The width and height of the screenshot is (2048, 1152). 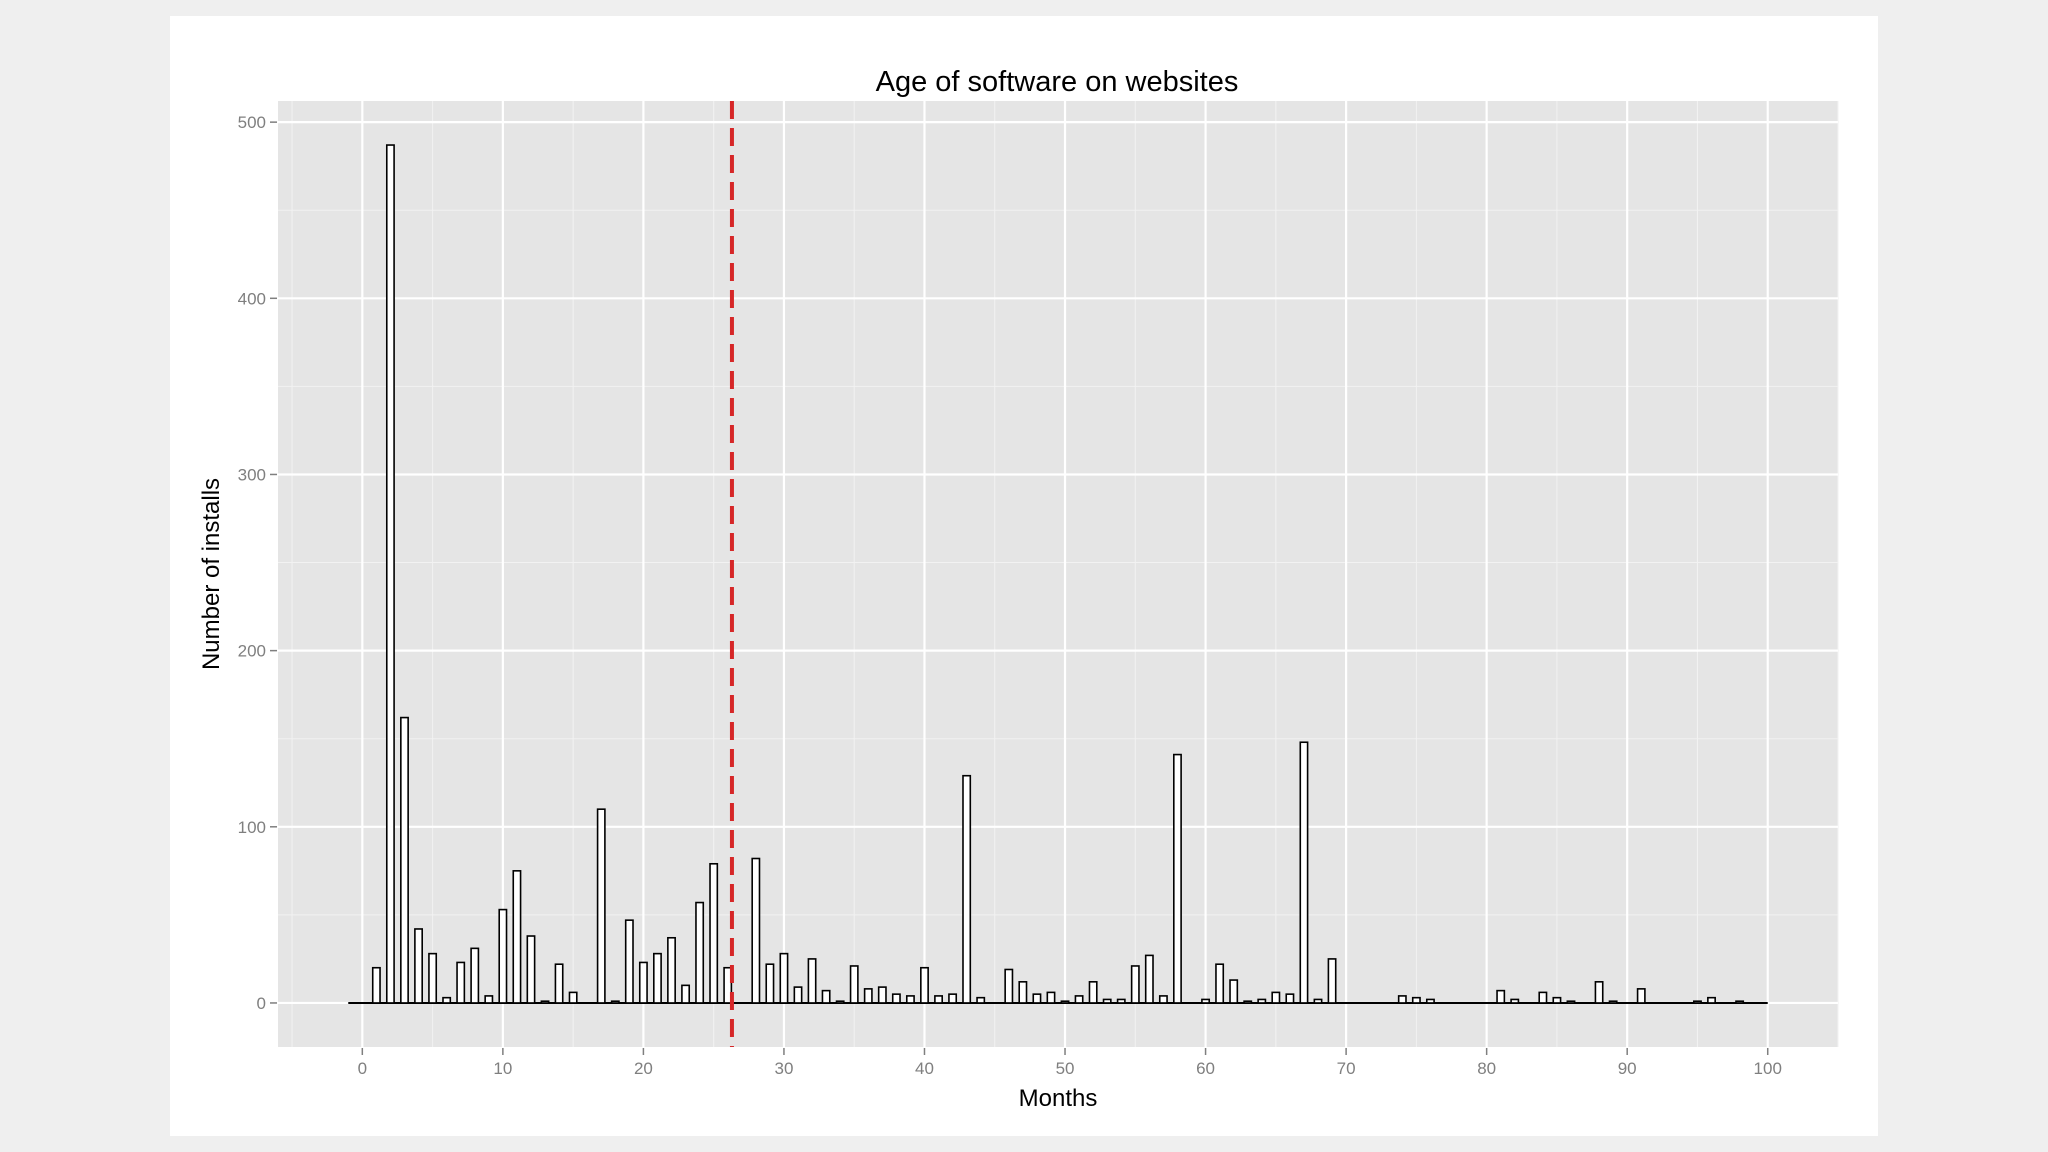 What do you see at coordinates (783, 1068) in the screenshot?
I see `x-tick-label: 30` at bounding box center [783, 1068].